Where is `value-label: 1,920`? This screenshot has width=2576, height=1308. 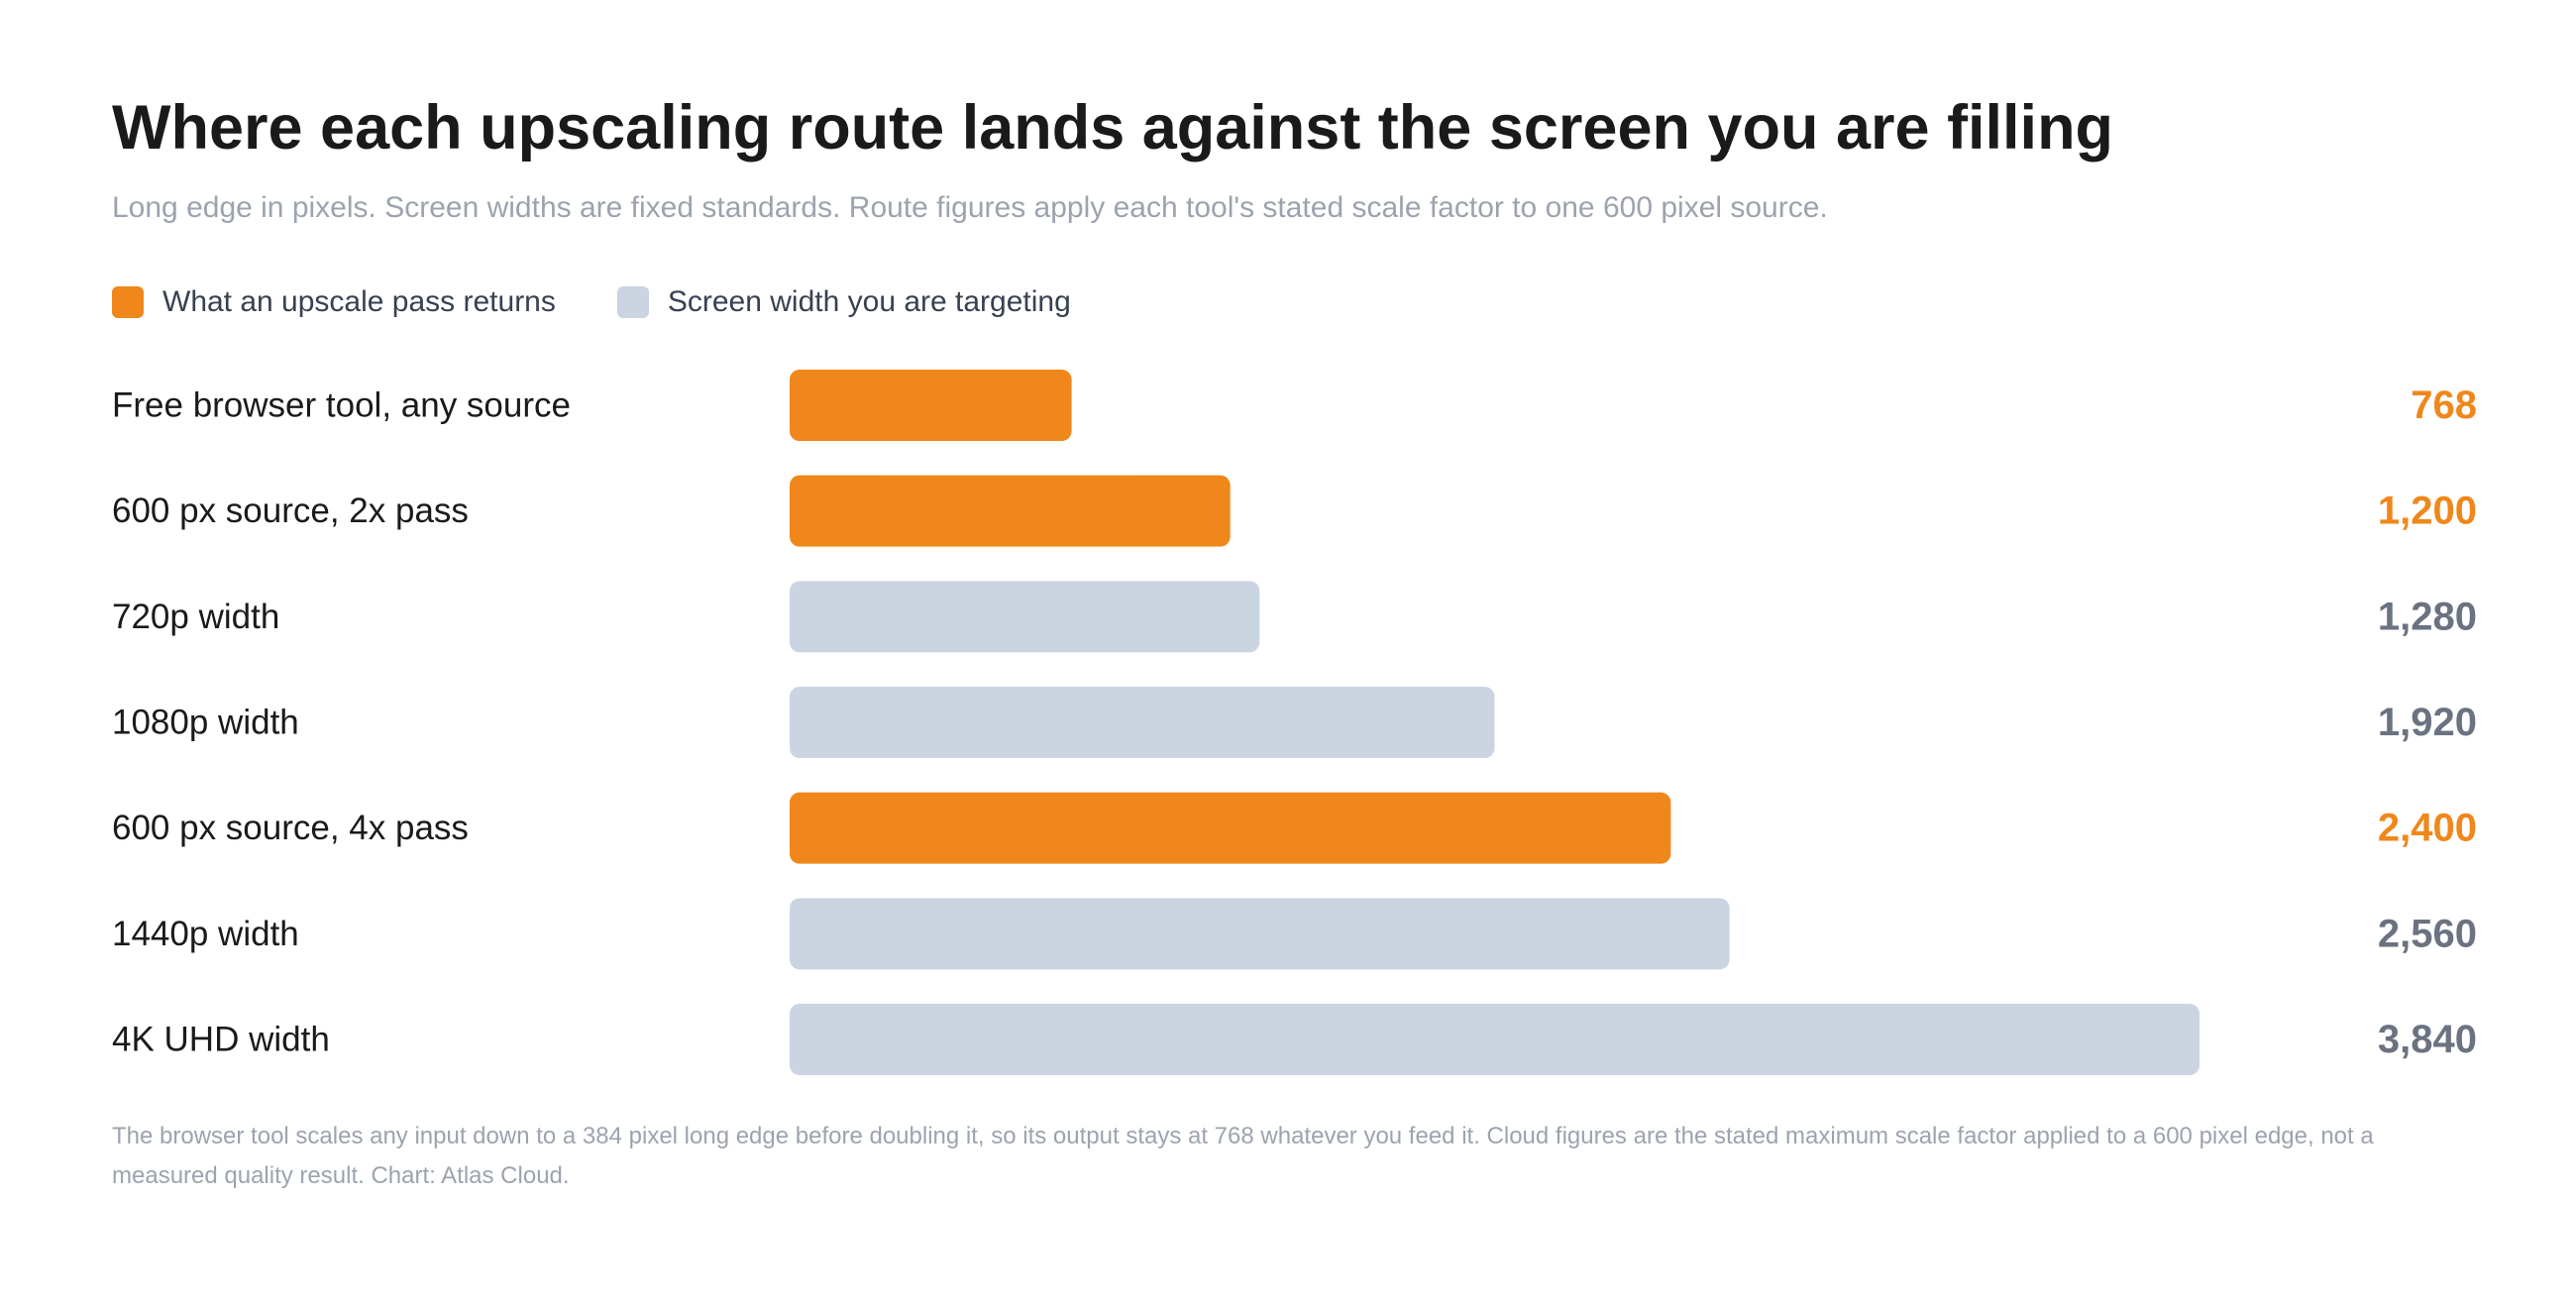
value-label: 1,920 is located at coordinates (2427, 722).